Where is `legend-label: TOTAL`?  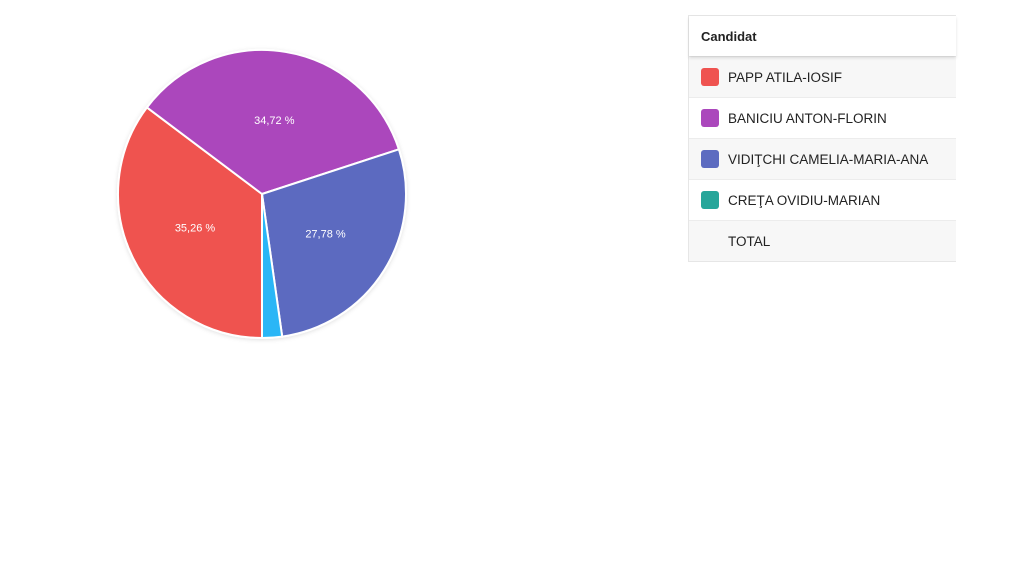
legend-label: TOTAL is located at coordinates (749, 241).